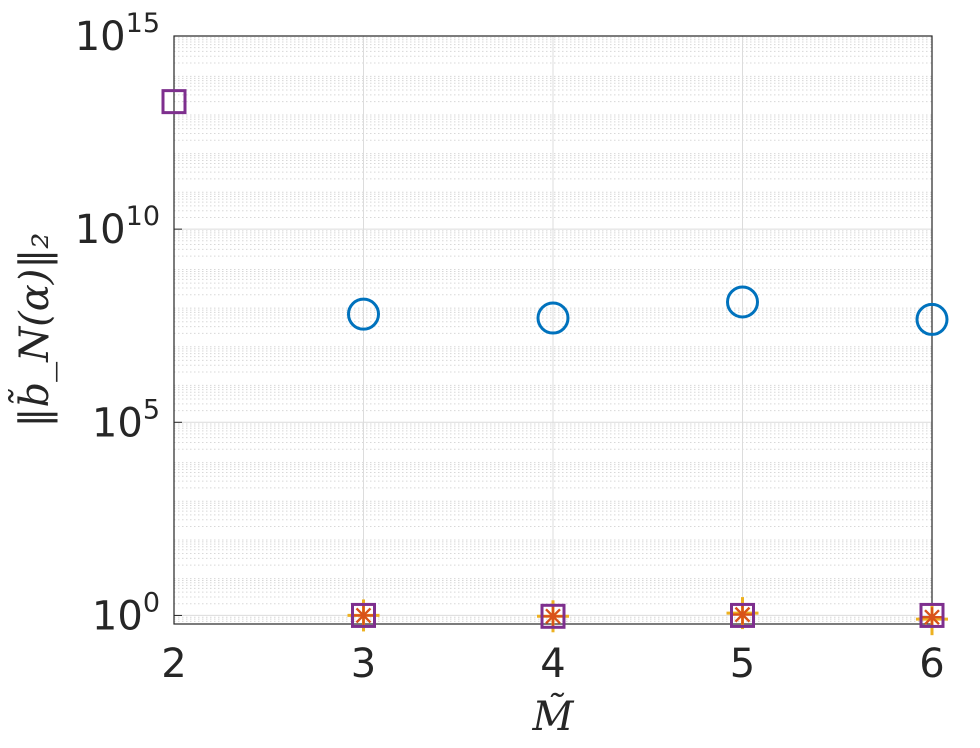 The height and width of the screenshot is (748, 980). Describe the element at coordinates (117, 34) in the screenshot. I see `y-tick-label: 10¹⁵` at that location.